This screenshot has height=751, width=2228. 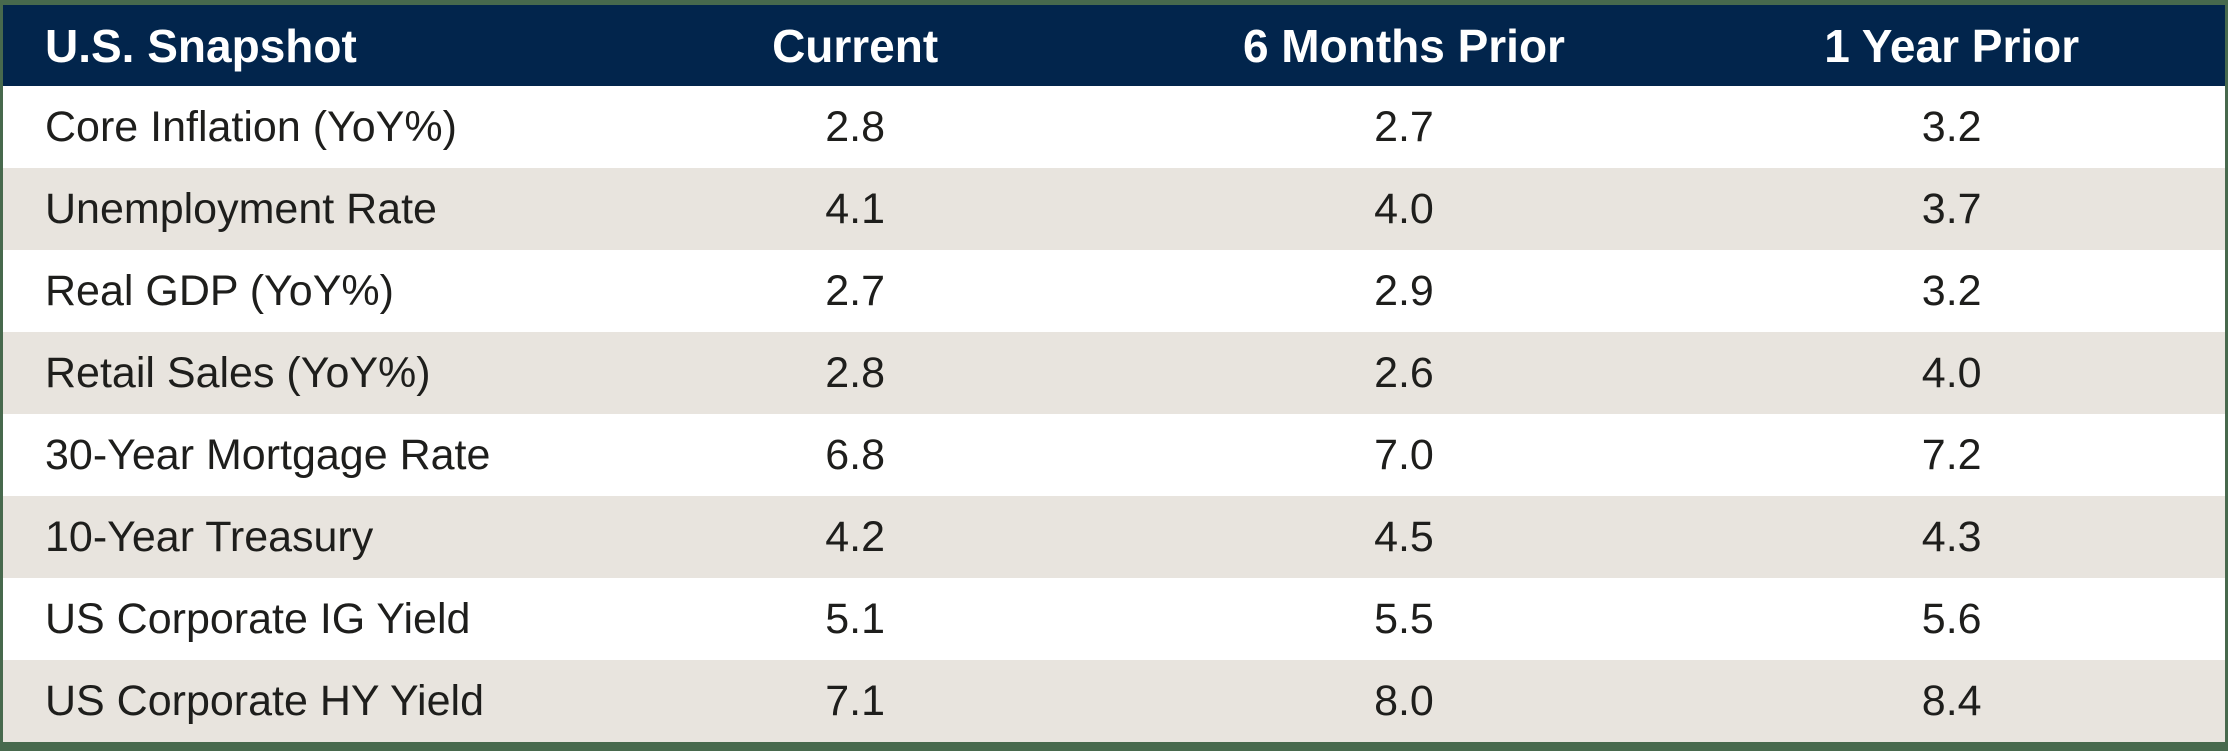 I want to click on table-row-retail-sales: Retail Sales (YoY%) 2.8 2.6 4.0, so click(x=1114, y=373).